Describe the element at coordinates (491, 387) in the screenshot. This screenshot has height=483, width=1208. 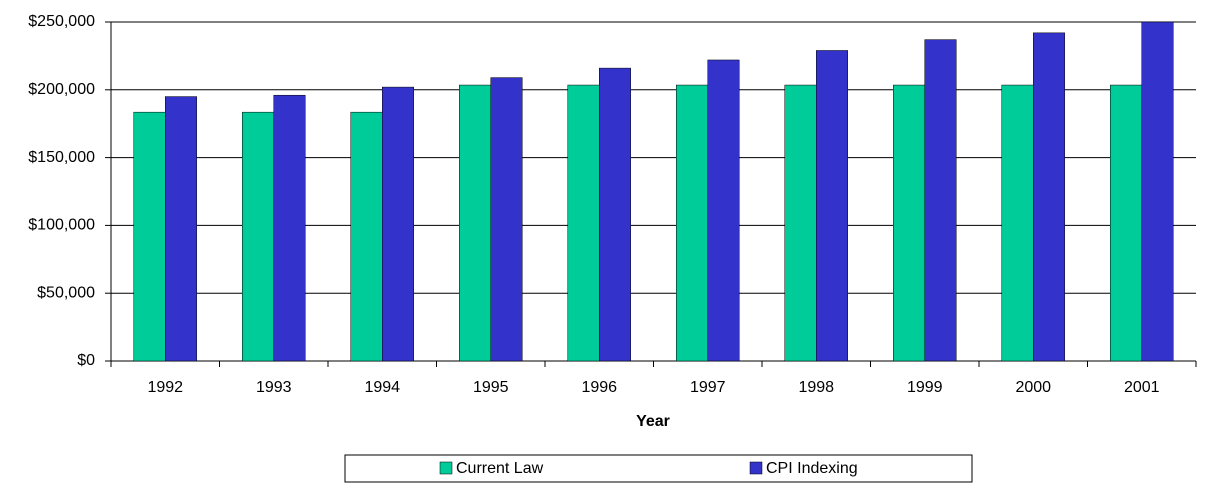
I see `x-tick-label: 1995` at that location.